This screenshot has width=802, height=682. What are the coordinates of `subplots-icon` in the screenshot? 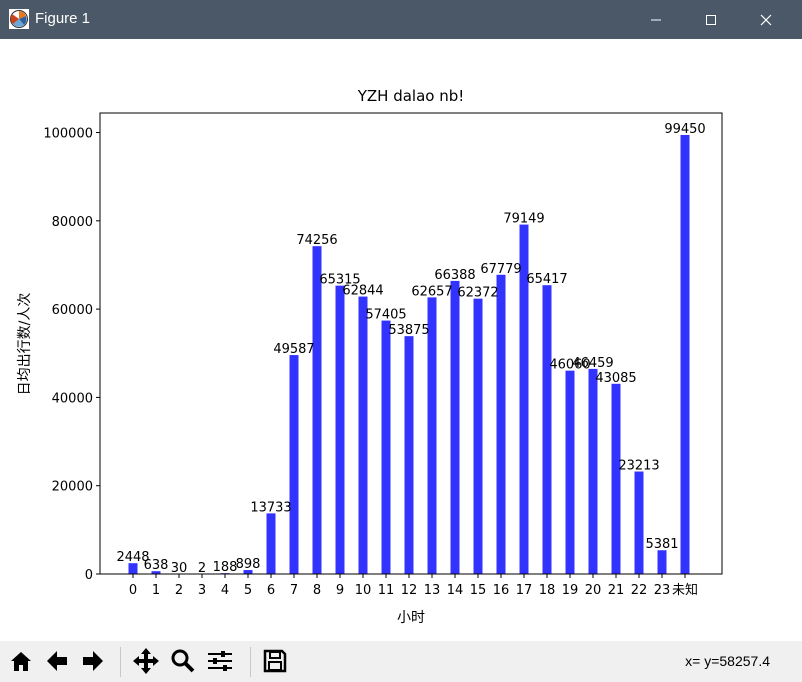 It's located at (220, 661).